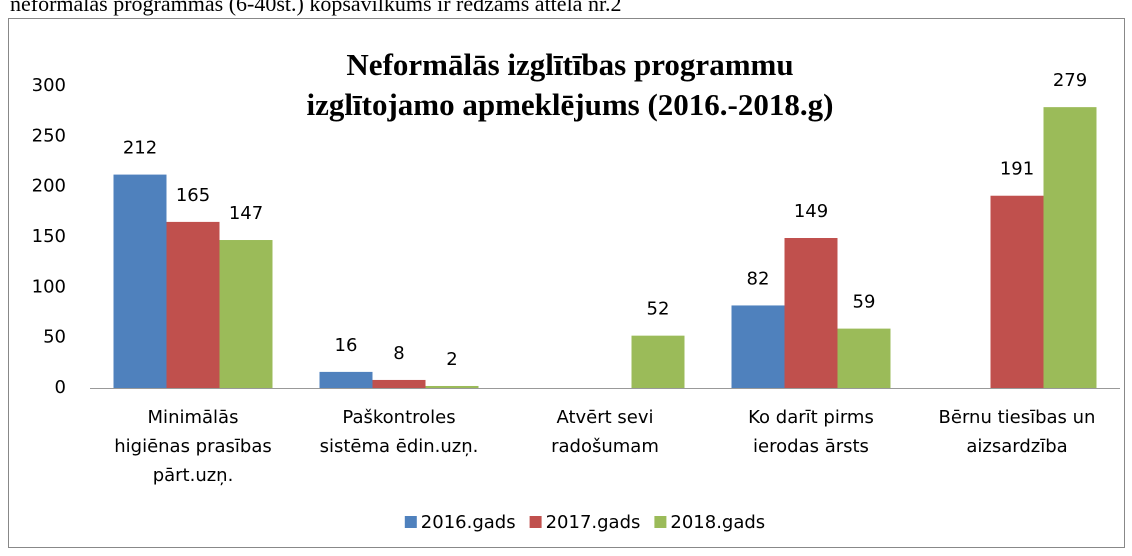 Image resolution: width=1132 pixels, height=556 pixels. What do you see at coordinates (193, 475) in the screenshot?
I see `x-tick-label: pārt.uzņ.` at bounding box center [193, 475].